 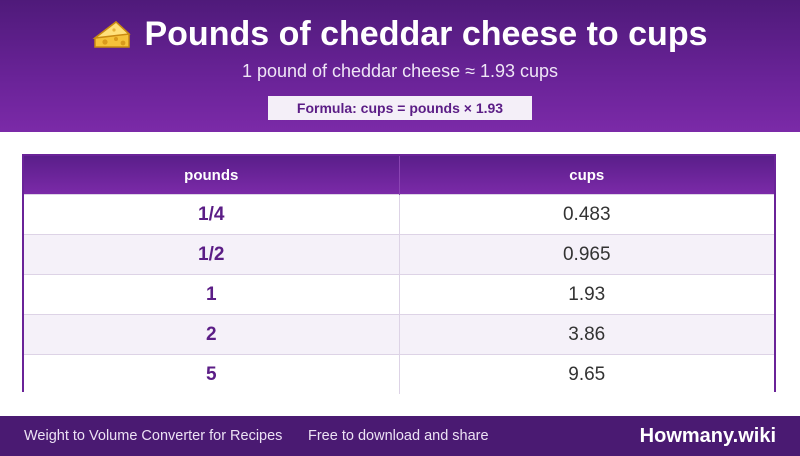 I want to click on footer-brand-link: Howmany.wiki, so click(x=707, y=436).